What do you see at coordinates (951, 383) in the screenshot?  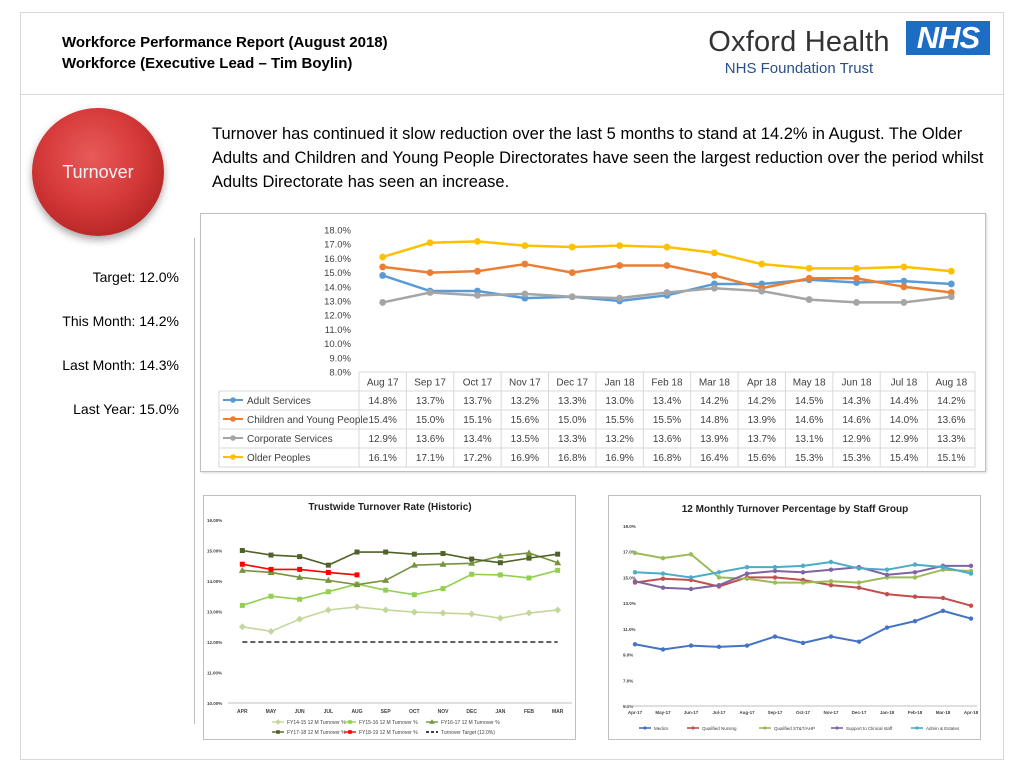 I see `x-tick-label: Aug 18` at bounding box center [951, 383].